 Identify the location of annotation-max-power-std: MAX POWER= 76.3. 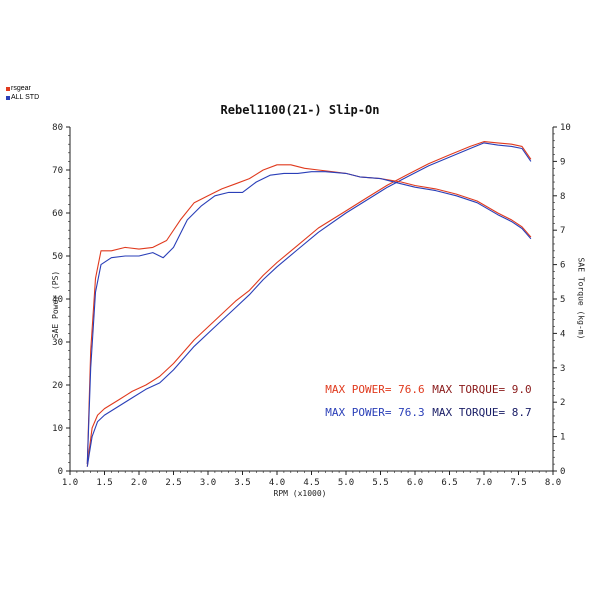
(368, 406).